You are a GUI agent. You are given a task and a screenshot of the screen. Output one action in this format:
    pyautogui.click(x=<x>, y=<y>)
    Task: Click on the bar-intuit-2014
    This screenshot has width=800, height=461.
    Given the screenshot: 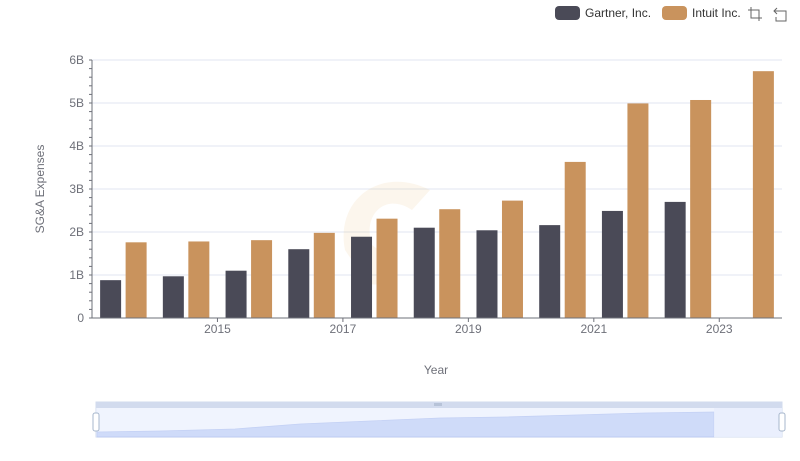 What is the action you would take?
    pyautogui.click(x=136, y=280)
    